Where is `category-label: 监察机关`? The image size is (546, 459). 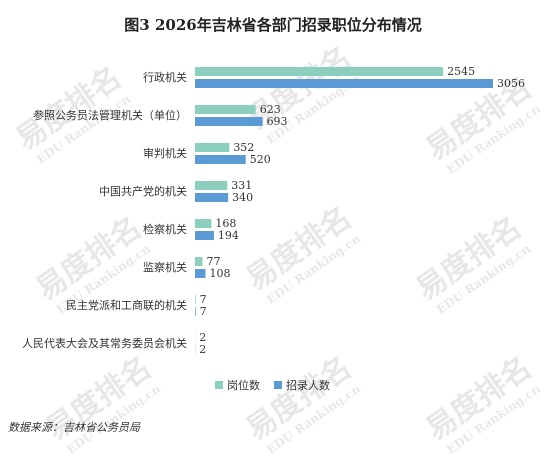
category-label: 监察机关 is located at coordinates (165, 267).